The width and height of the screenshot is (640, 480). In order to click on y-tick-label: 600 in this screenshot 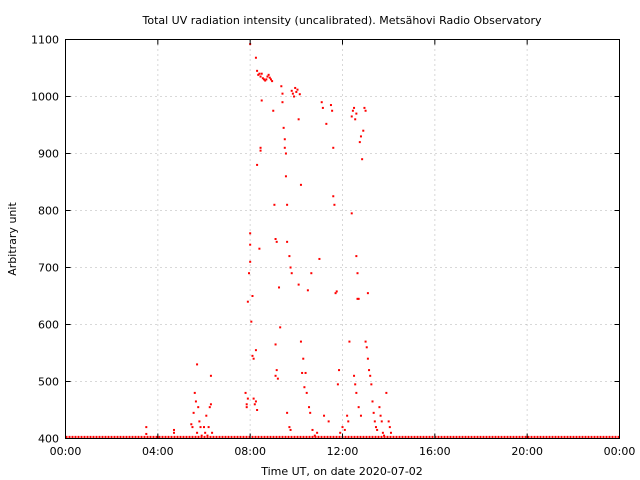, I will do `click(48, 325)`.